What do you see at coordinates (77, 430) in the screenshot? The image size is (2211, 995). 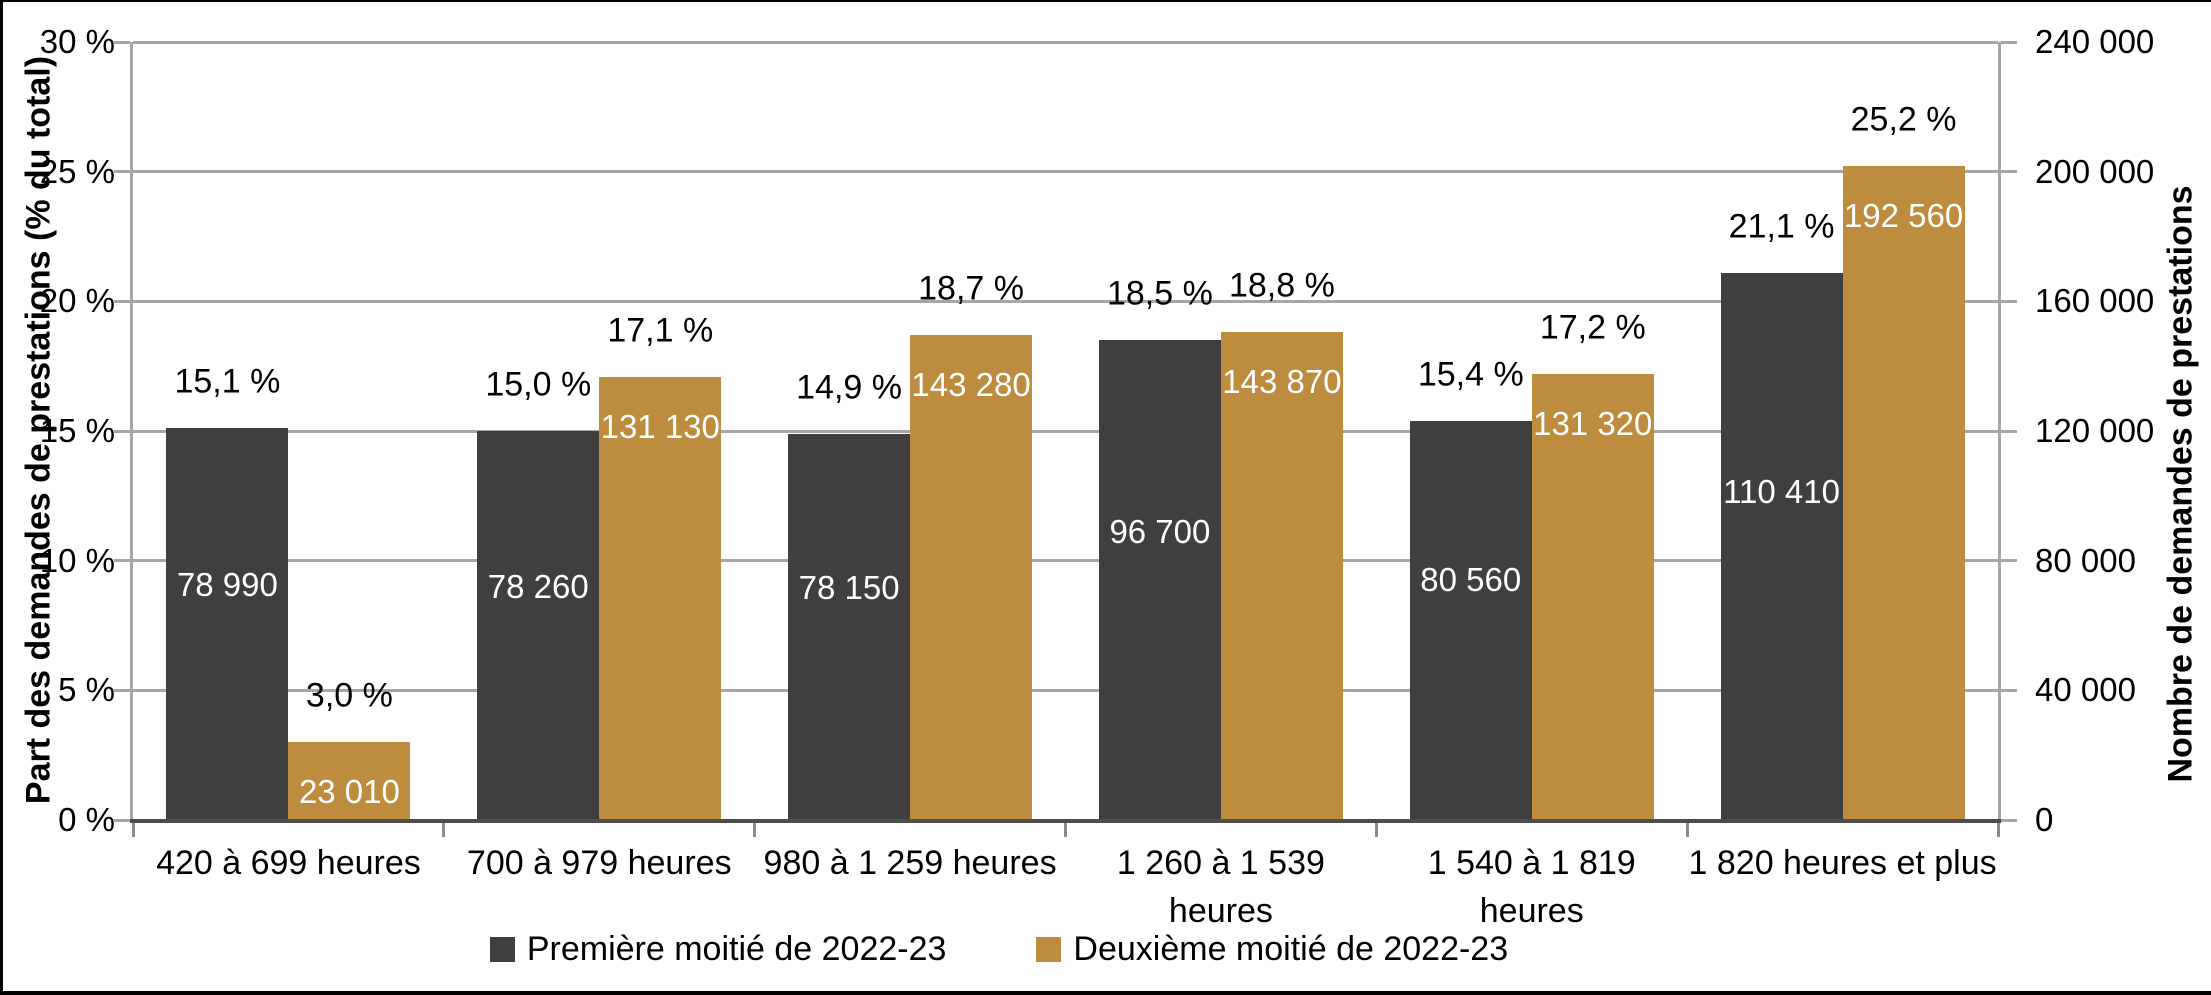 I see `left-axis-tick-label: 15 %` at bounding box center [77, 430].